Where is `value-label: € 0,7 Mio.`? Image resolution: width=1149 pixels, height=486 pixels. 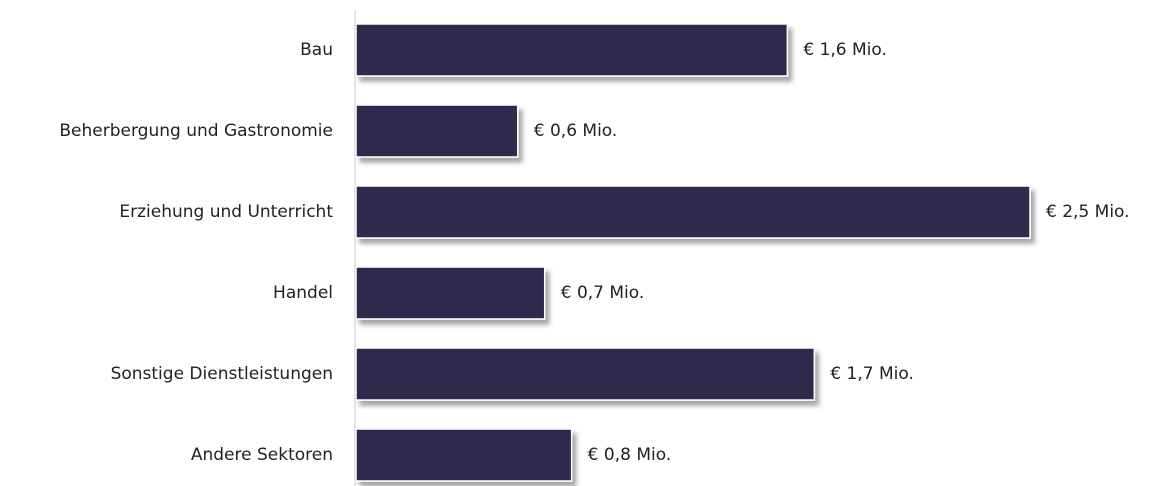 value-label: € 0,7 Mio. is located at coordinates (603, 293).